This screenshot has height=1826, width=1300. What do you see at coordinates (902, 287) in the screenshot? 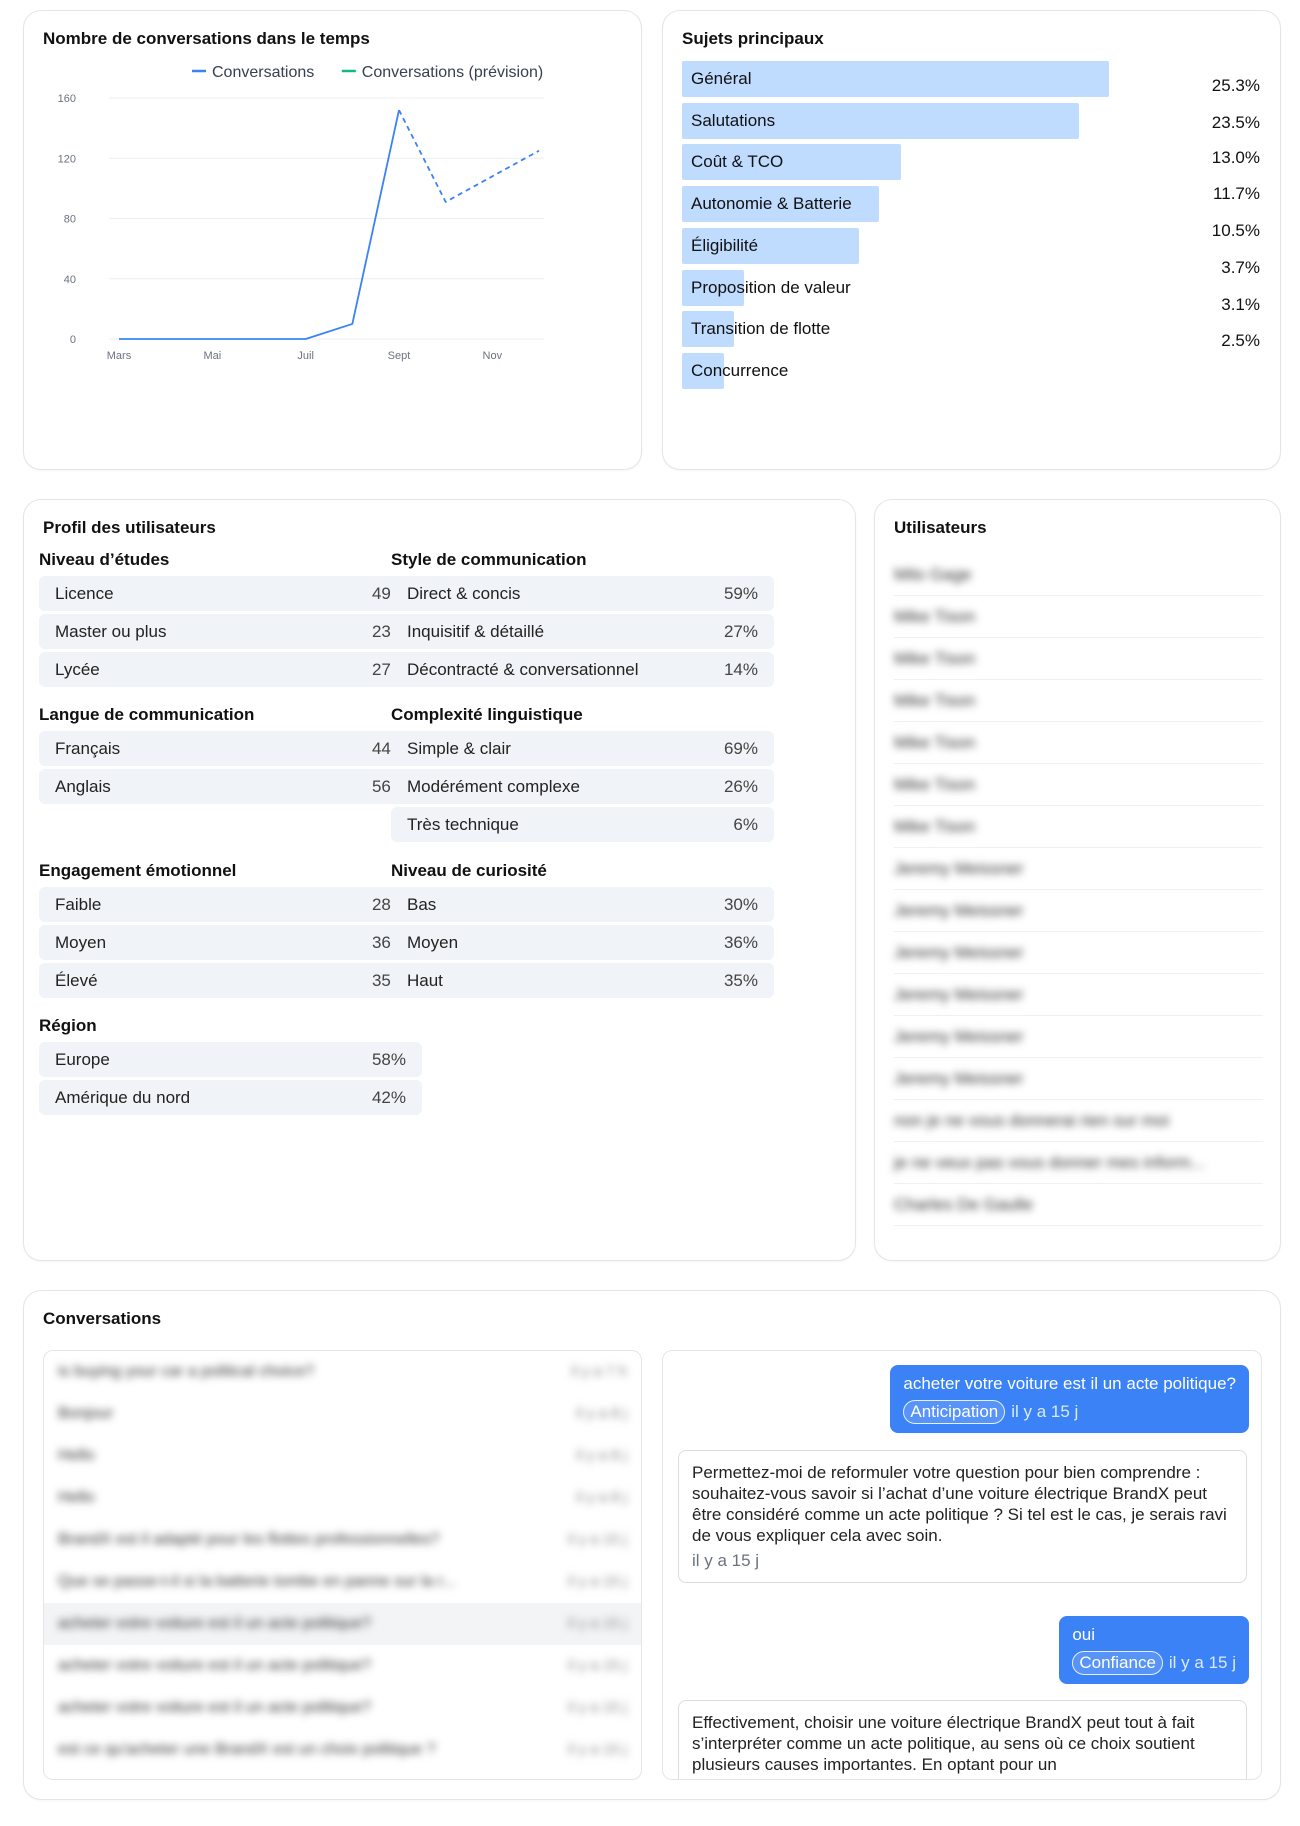
I see `topic-row: Proposition de valeur` at bounding box center [902, 287].